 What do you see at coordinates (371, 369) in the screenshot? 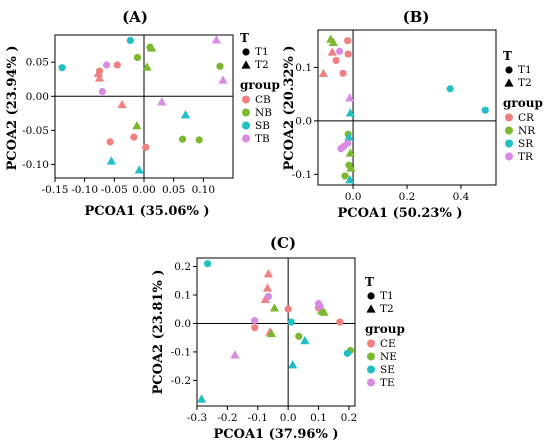
I see `legend-color-se` at bounding box center [371, 369].